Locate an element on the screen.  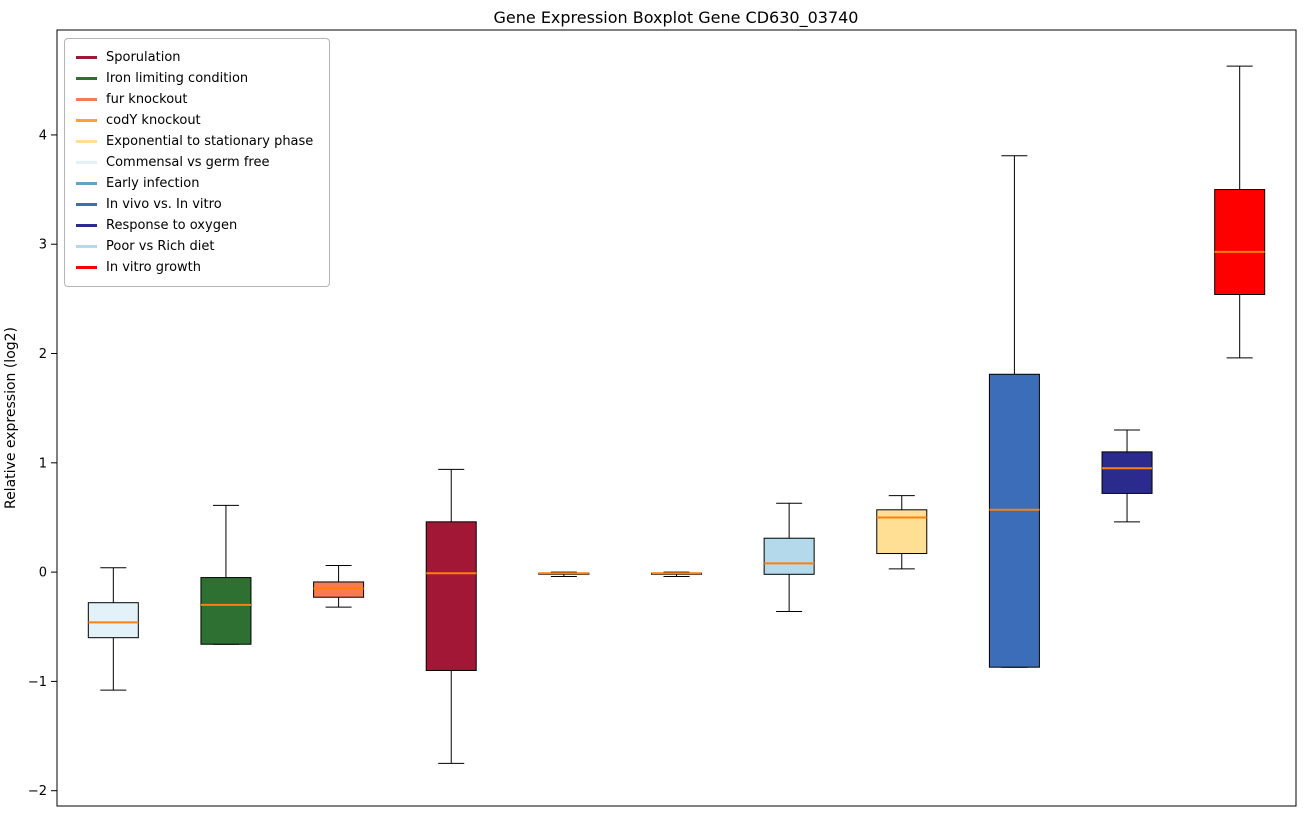
legend-label: In vivo vs. In vitro is located at coordinates (164, 204).